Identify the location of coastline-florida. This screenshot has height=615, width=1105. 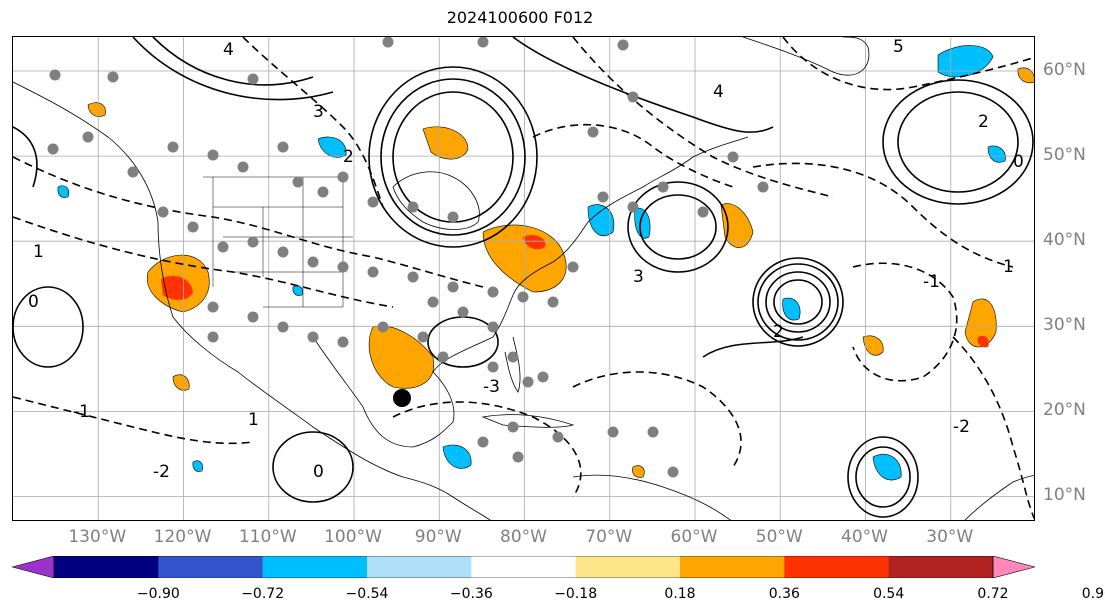
(512, 364).